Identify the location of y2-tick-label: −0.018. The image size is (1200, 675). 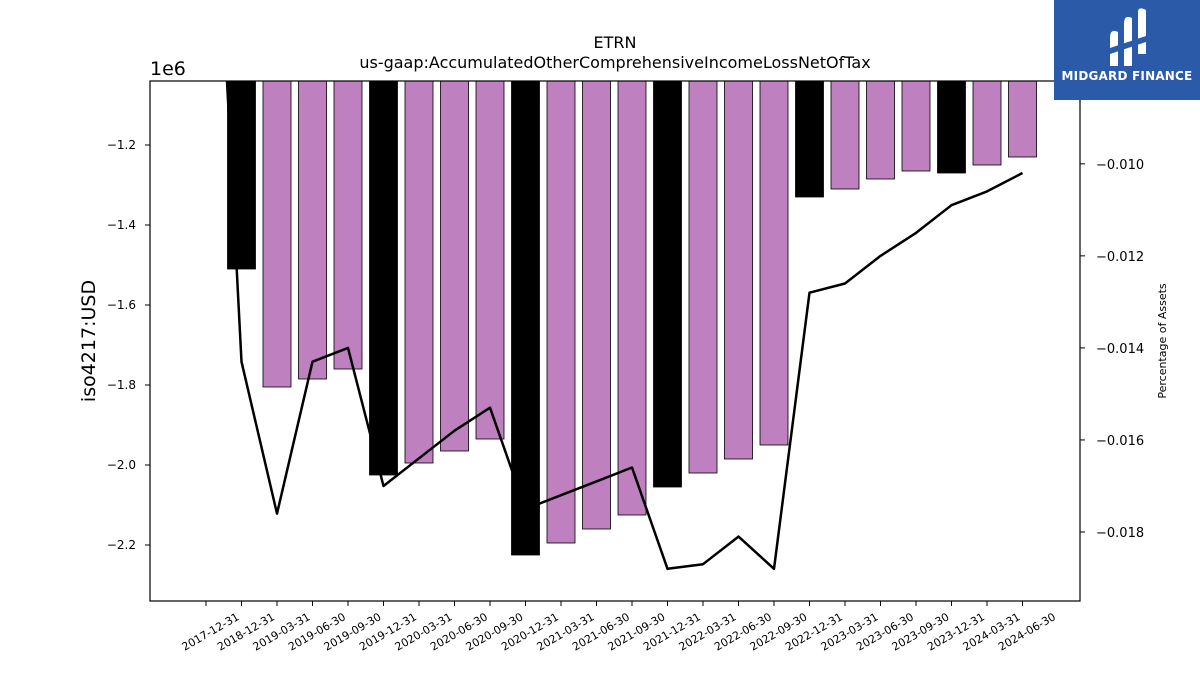
(1120, 533).